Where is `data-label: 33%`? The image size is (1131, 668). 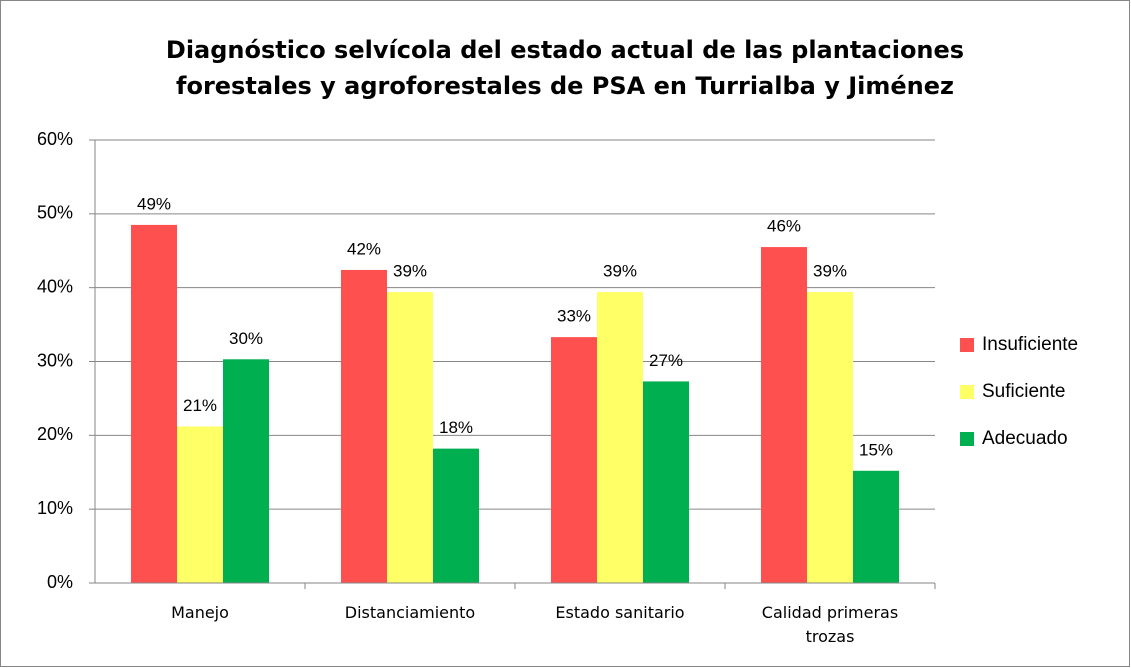 data-label: 33% is located at coordinates (574, 316).